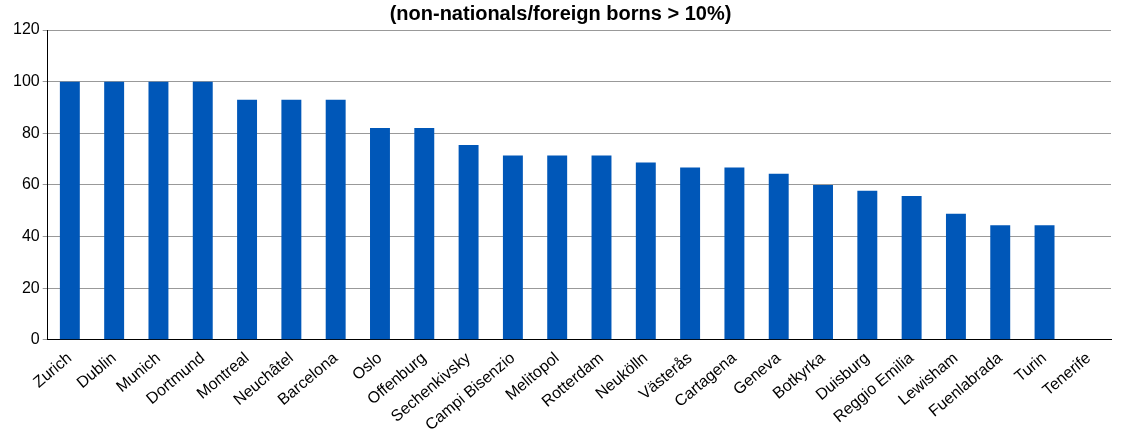  Describe the element at coordinates (30, 184) in the screenshot. I see `y-tick-label: 60` at that location.